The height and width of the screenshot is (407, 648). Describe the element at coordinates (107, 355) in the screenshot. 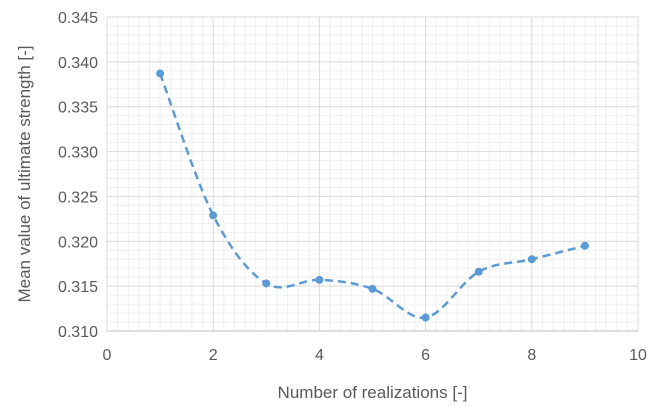

I see `x-tick-label: 0` at that location.